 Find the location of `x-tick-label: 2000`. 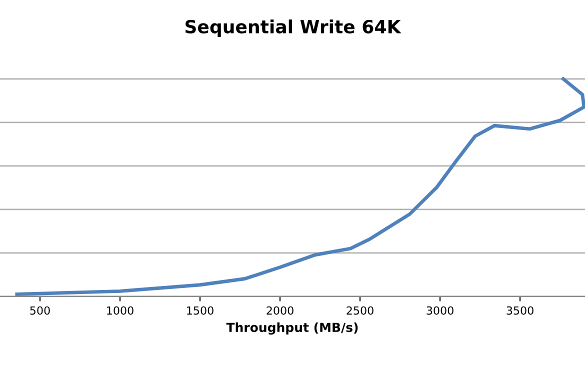

x-tick-label: 2000 is located at coordinates (280, 310).